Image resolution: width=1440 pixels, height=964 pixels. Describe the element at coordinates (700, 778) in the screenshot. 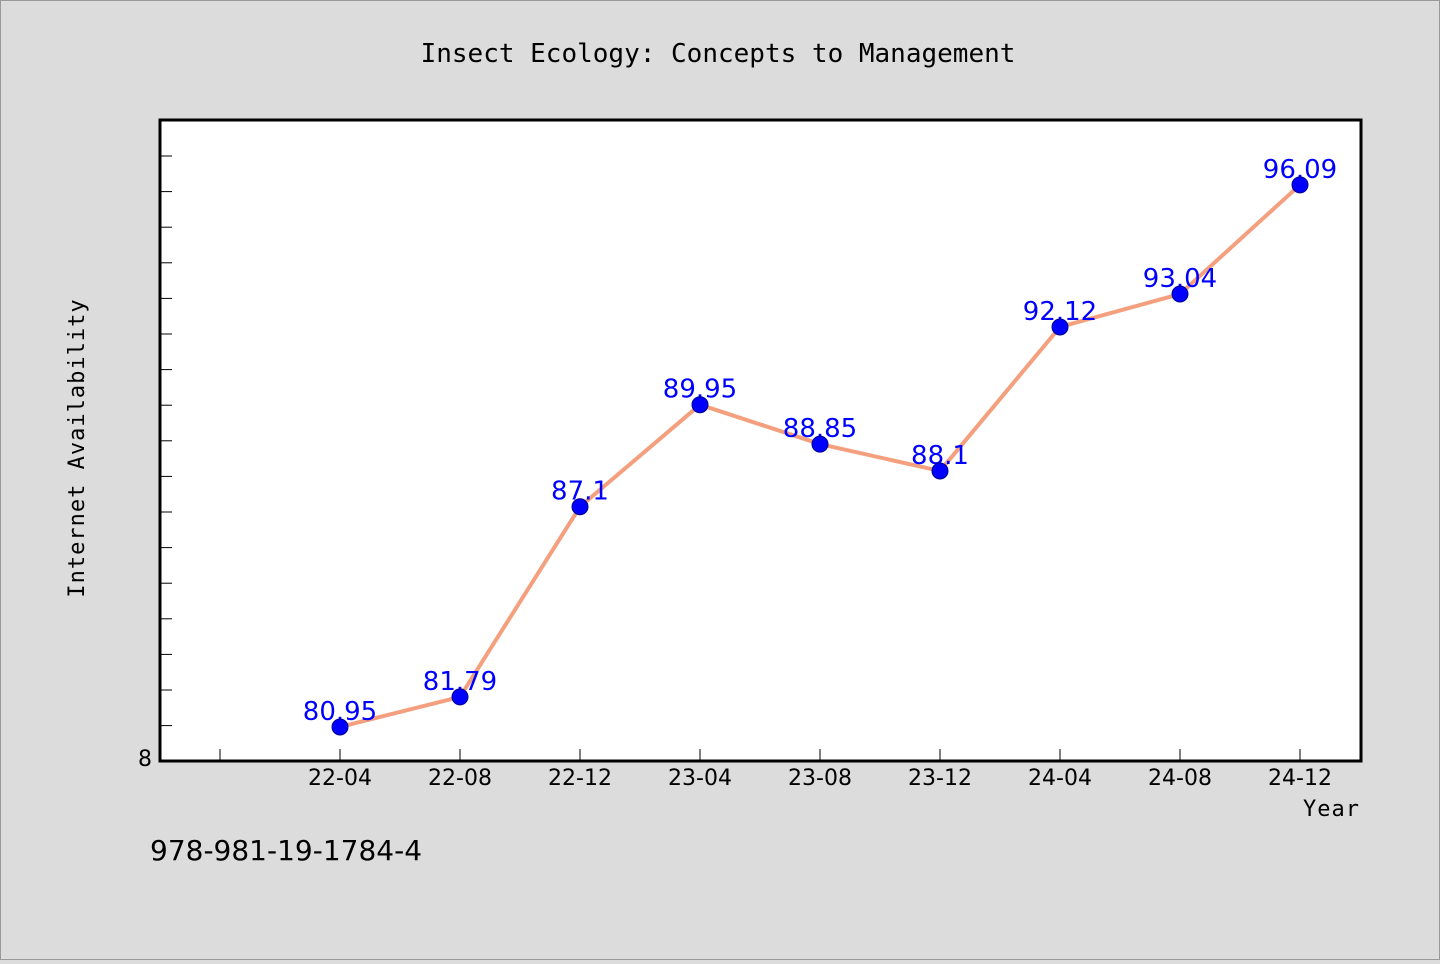

I see `x-tick-label: 23-04` at that location.